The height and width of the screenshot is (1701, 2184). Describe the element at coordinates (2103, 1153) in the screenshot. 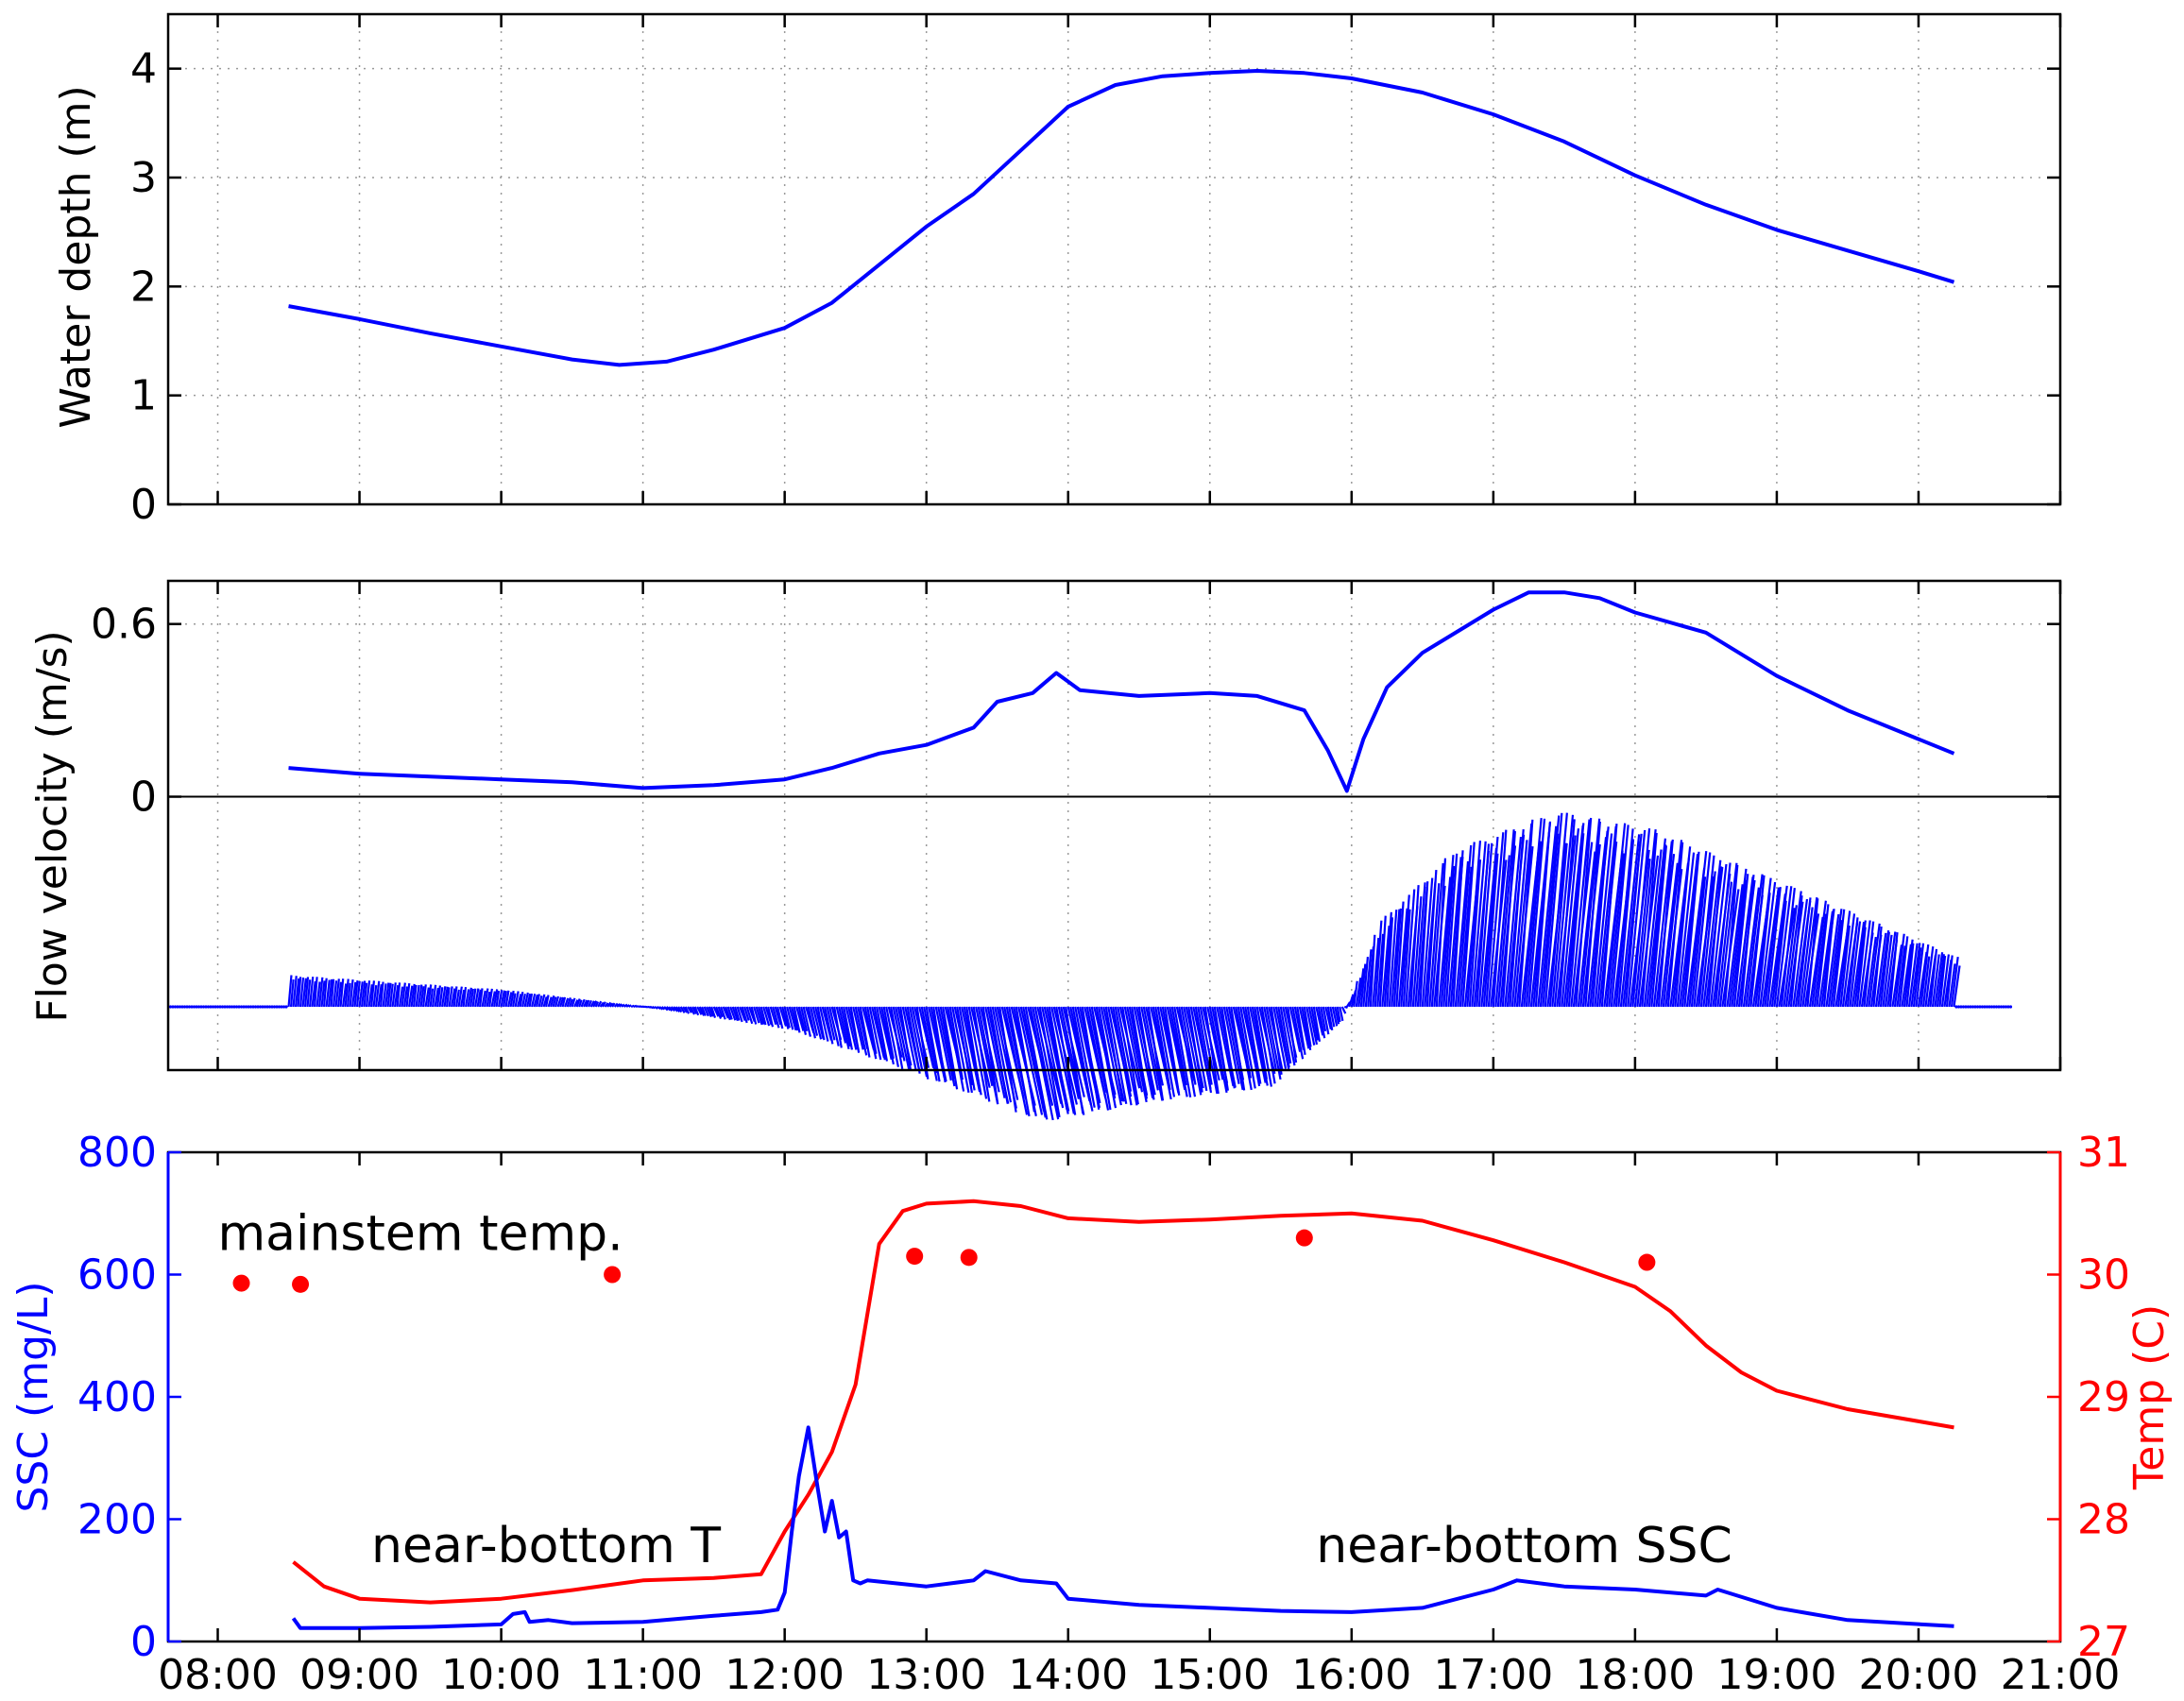

I see `temp-tick-label-31: 31` at that location.